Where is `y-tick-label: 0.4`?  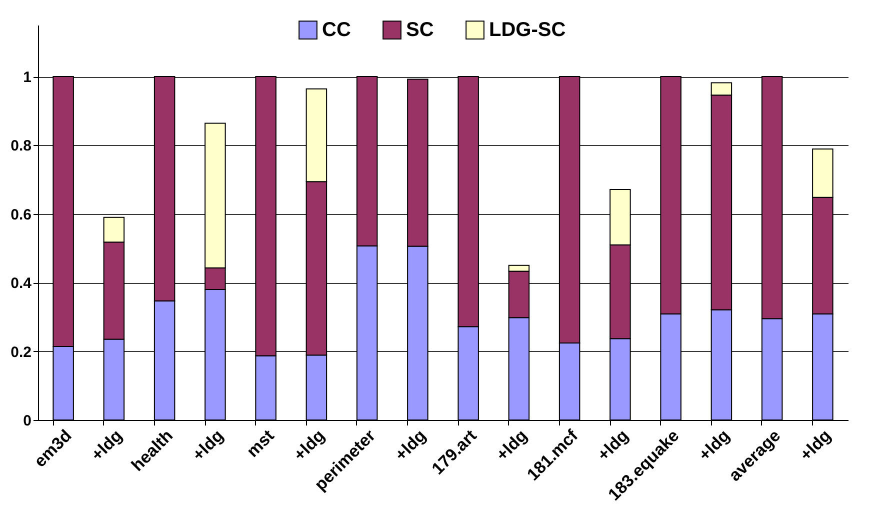
y-tick-label: 0.4 is located at coordinates (21, 283).